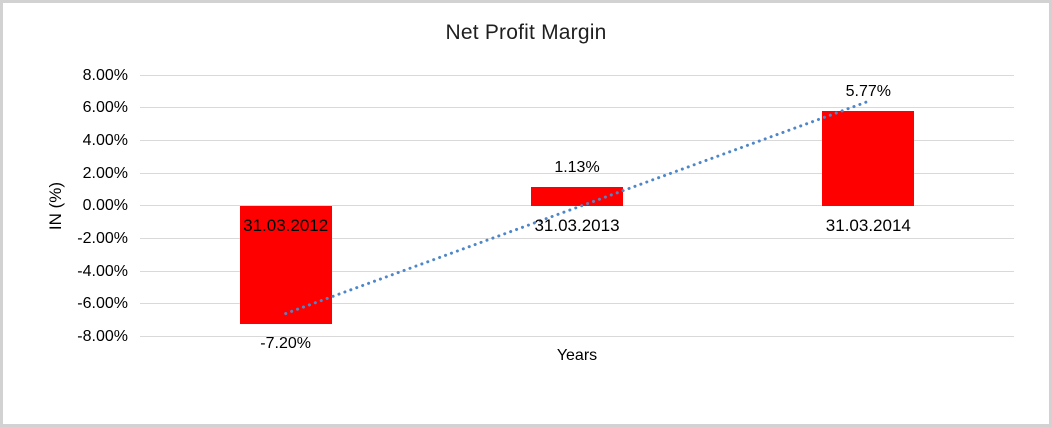 This screenshot has width=1052, height=427. Describe the element at coordinates (105, 173) in the screenshot. I see `y-axis-tick-label: 2.00%` at that location.